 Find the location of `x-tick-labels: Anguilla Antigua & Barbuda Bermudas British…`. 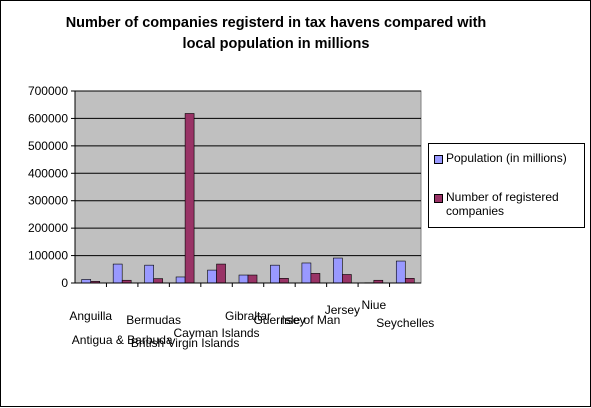

x-tick-labels: Anguilla Antigua & Barbuda Bermudas British… is located at coordinates (251, 324).